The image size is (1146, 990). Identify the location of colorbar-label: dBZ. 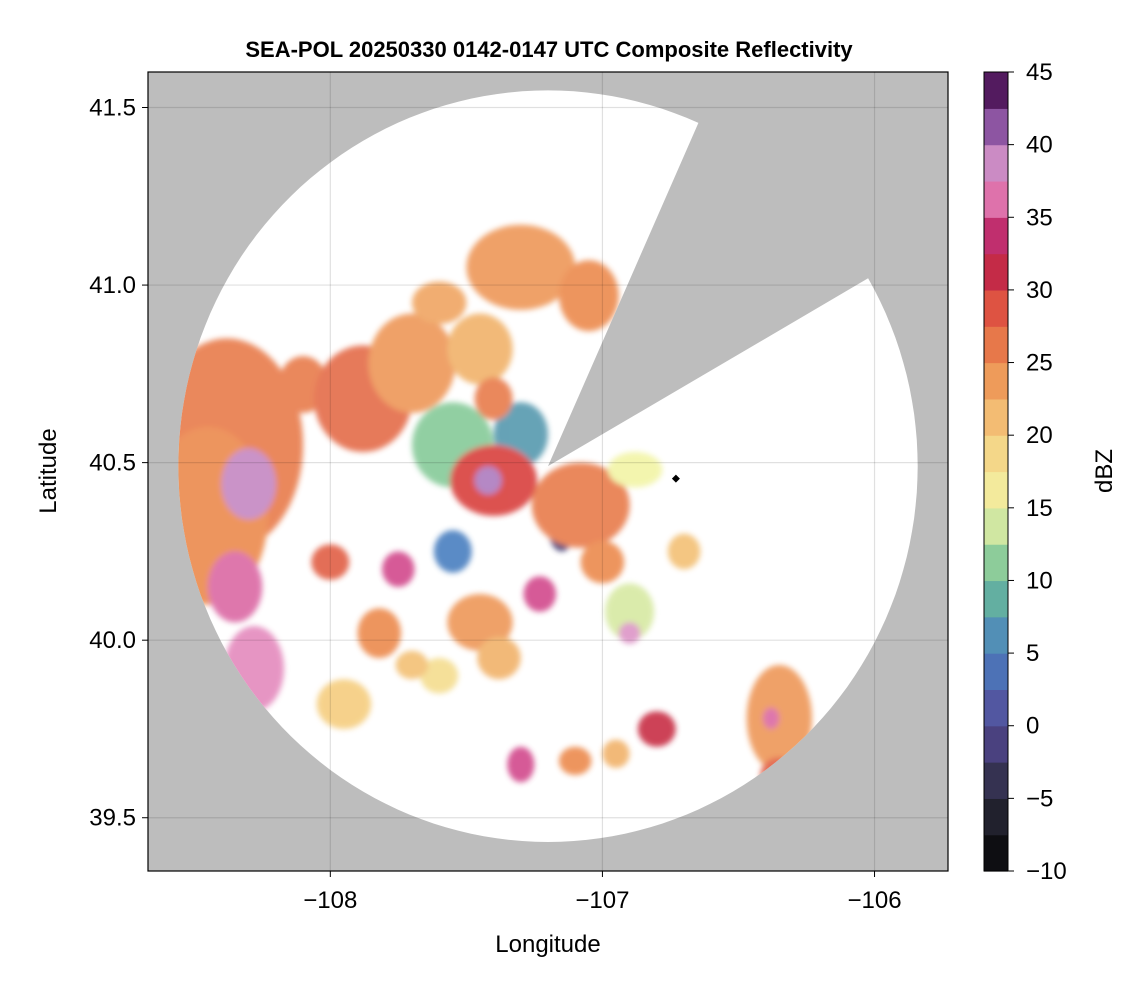
(1104, 471).